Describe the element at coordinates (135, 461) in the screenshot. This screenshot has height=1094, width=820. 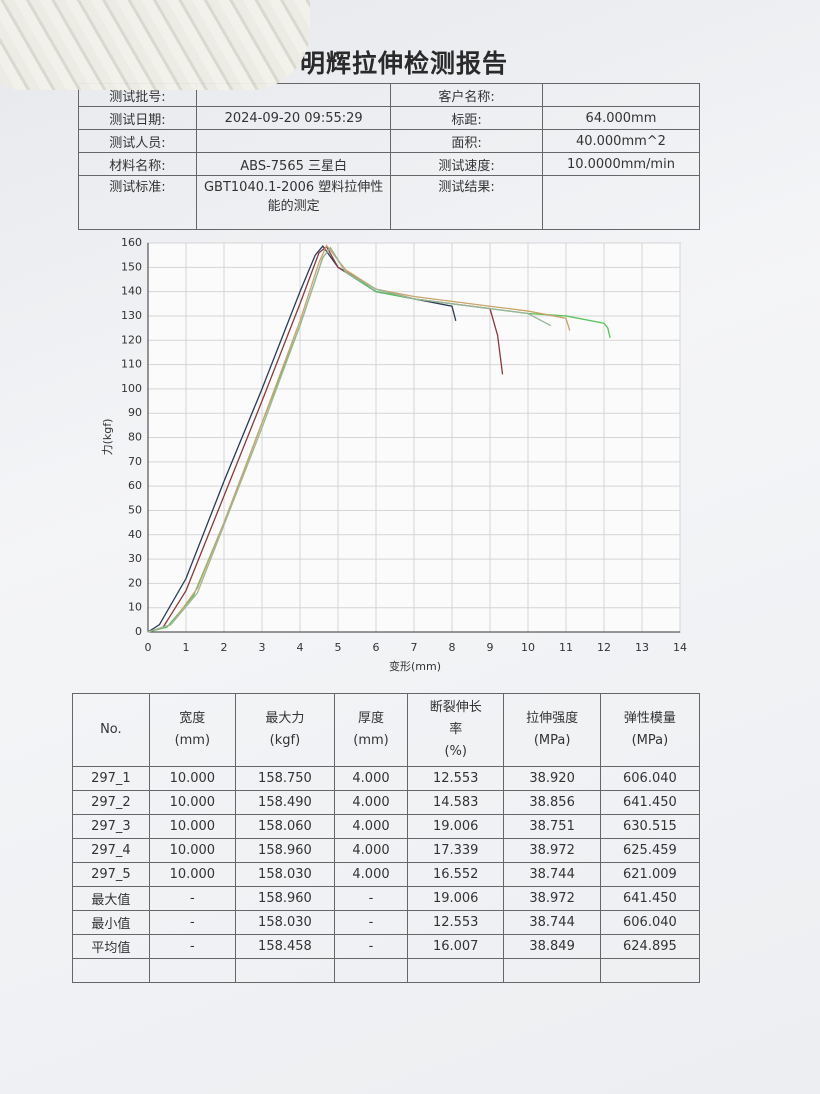
I see `y-tick-label: 70` at that location.